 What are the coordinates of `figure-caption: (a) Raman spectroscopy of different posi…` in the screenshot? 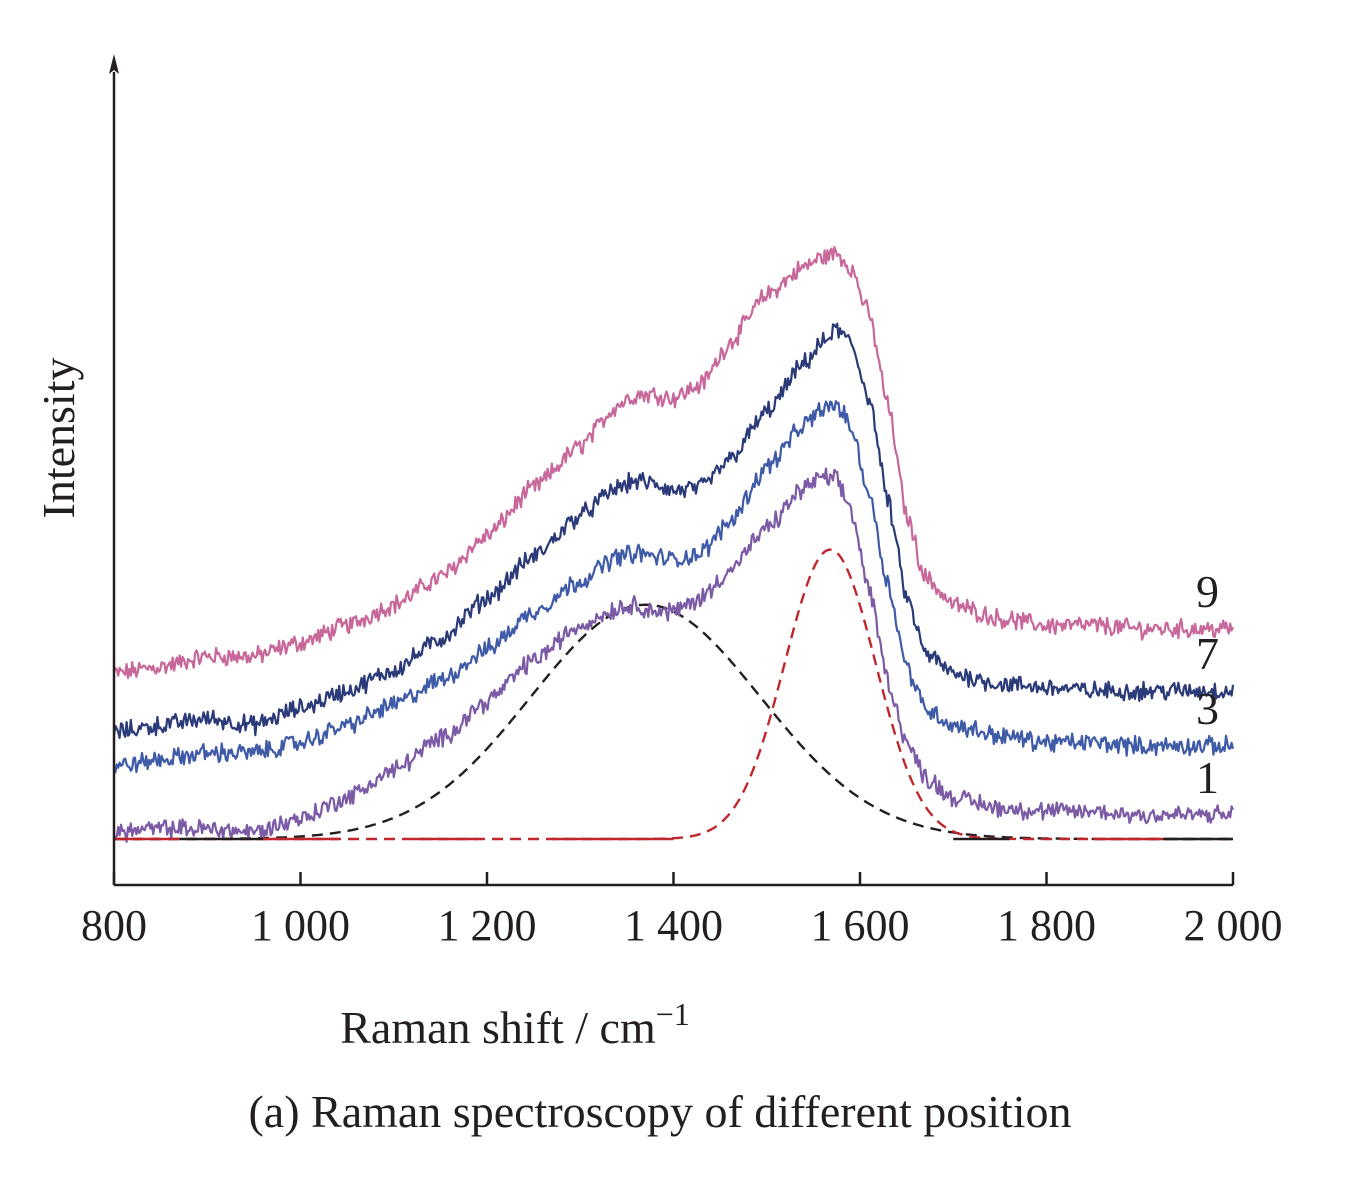 It's located at (659, 1111).